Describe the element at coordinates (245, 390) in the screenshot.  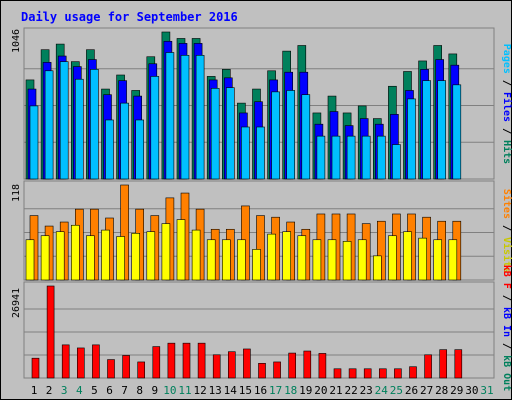
I see `x-label-day-15: 15` at that location.